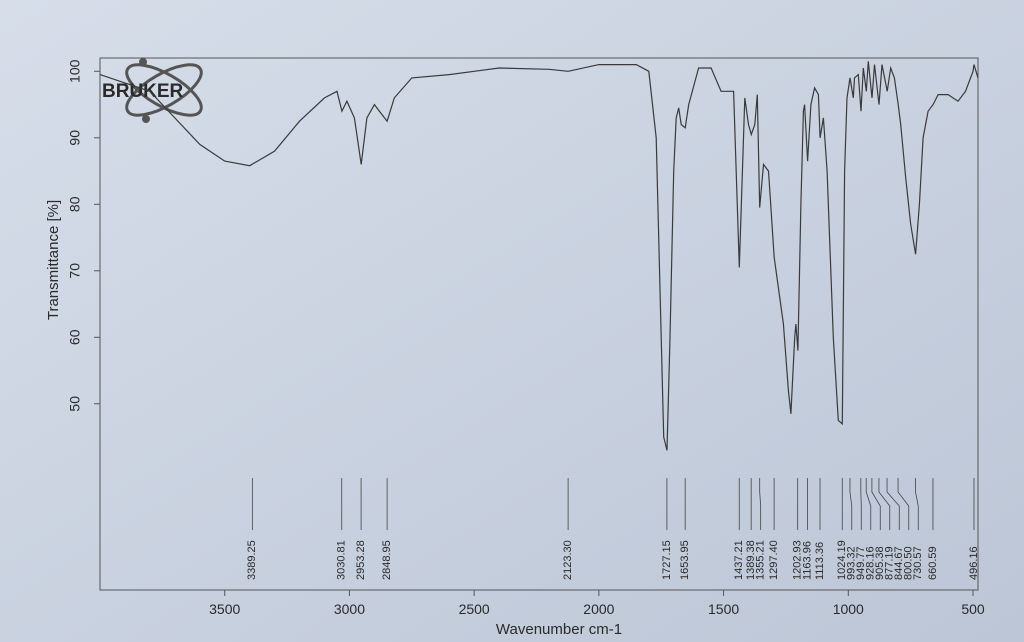  Describe the element at coordinates (890, 563) in the screenshot. I see `peak-label: 877.19` at that location.